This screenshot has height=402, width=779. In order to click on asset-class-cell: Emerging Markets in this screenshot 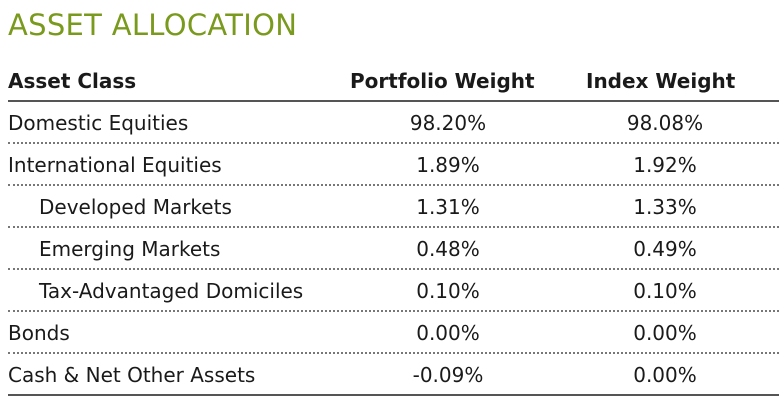, I will do `click(130, 249)`.